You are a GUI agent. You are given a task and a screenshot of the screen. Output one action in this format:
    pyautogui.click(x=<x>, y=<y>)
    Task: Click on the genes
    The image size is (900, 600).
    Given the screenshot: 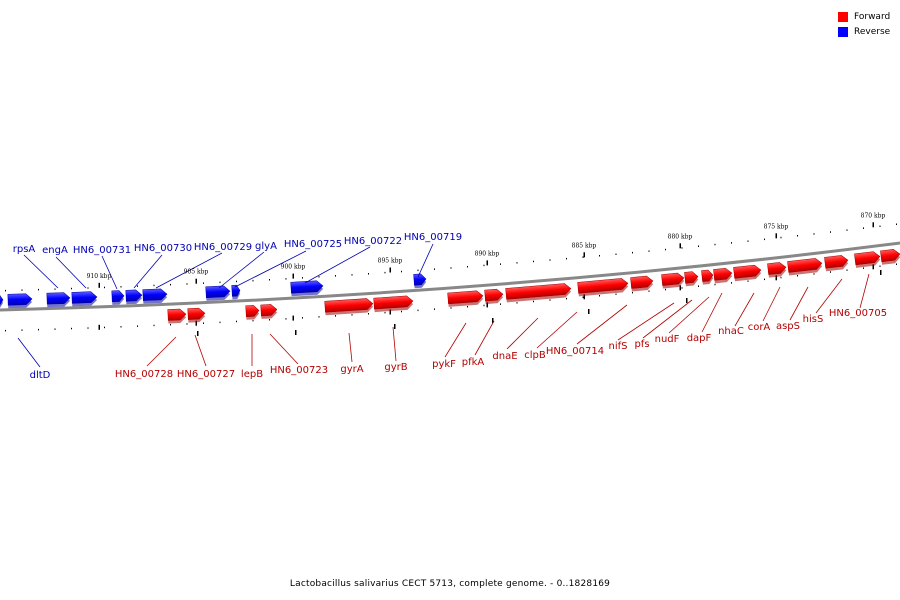 What is the action you would take?
    pyautogui.click(x=450, y=286)
    